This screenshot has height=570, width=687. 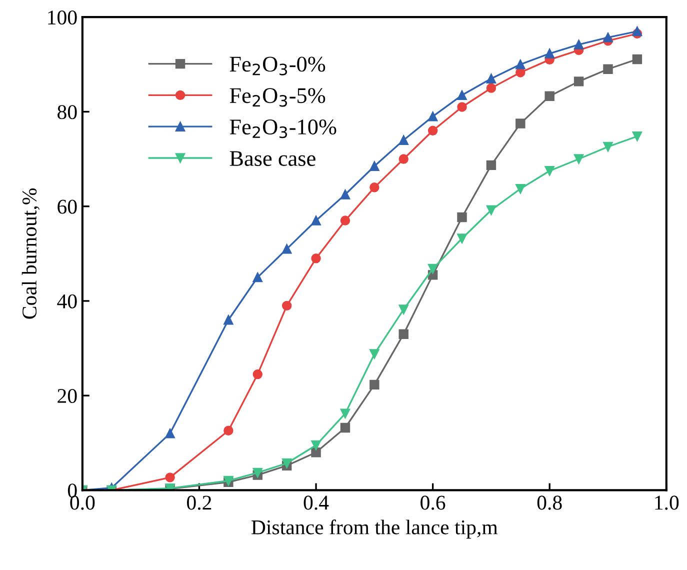 I want to click on y-tick-label: 80, so click(x=67, y=112).